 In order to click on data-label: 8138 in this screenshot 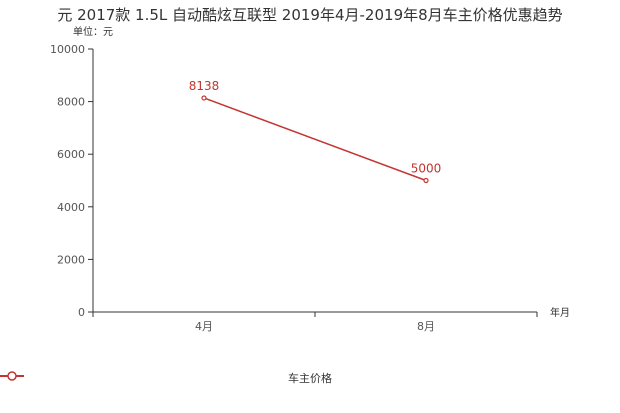, I will do `click(204, 86)`.